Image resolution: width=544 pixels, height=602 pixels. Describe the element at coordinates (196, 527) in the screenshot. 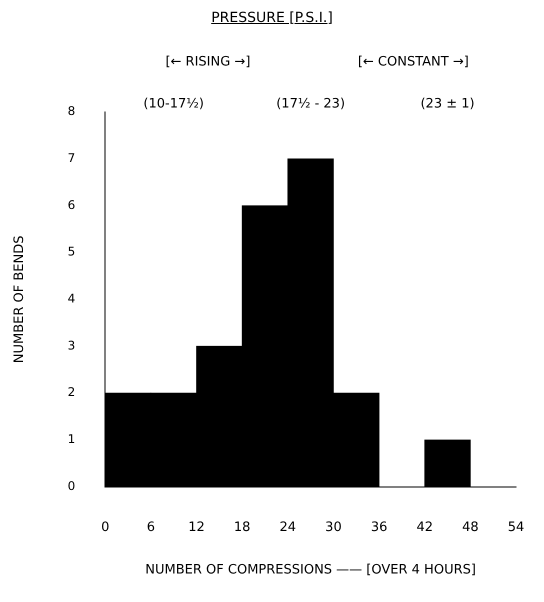

I see `x-tick-label: 12` at that location.